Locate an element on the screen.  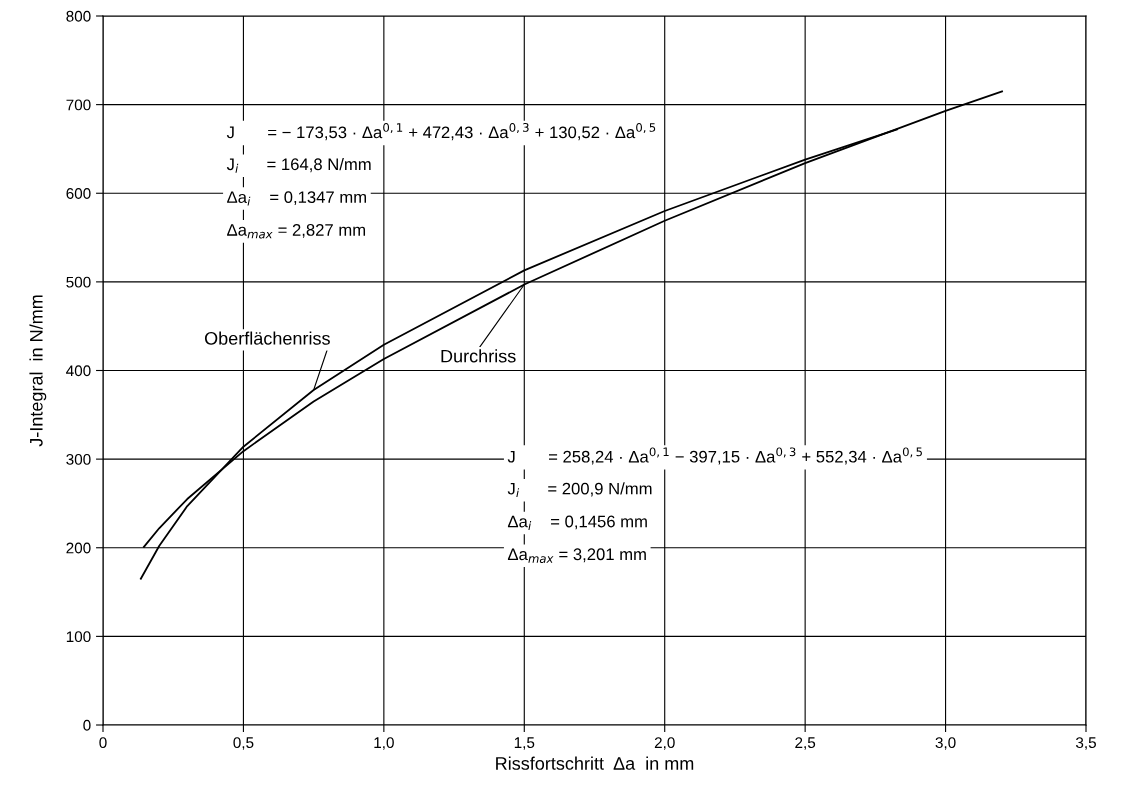
x-tick-label: 1,5 is located at coordinates (524, 743).